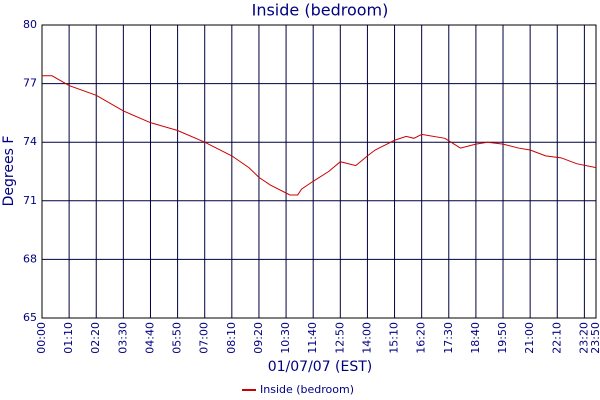  I want to click on x-tick-label: 21:00, so click(529, 338).